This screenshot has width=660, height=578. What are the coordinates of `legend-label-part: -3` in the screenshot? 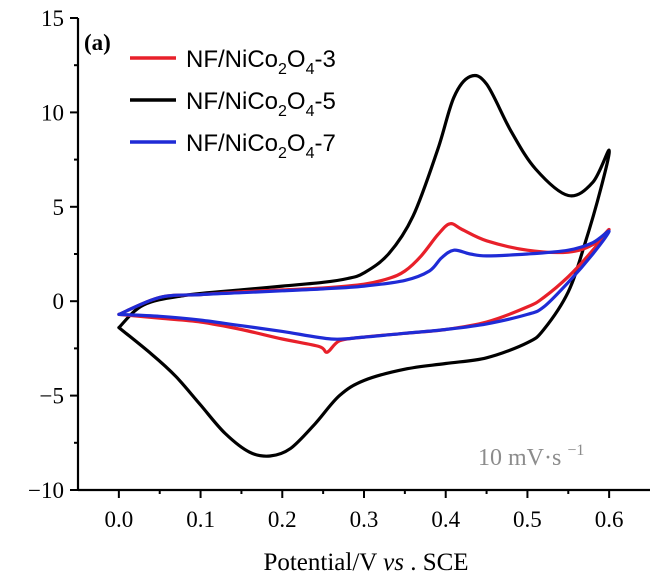 It's located at (325, 59).